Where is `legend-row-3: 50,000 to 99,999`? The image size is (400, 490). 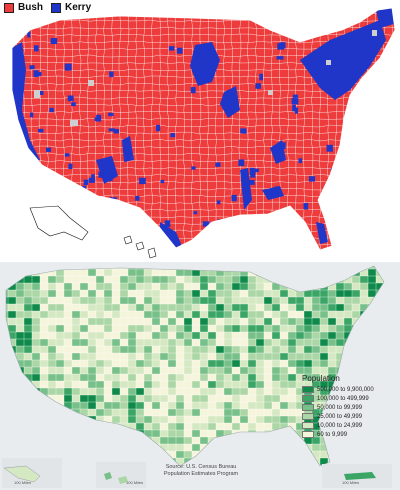 legend-row-3: 50,000 to 99,999 is located at coordinates (346, 407).